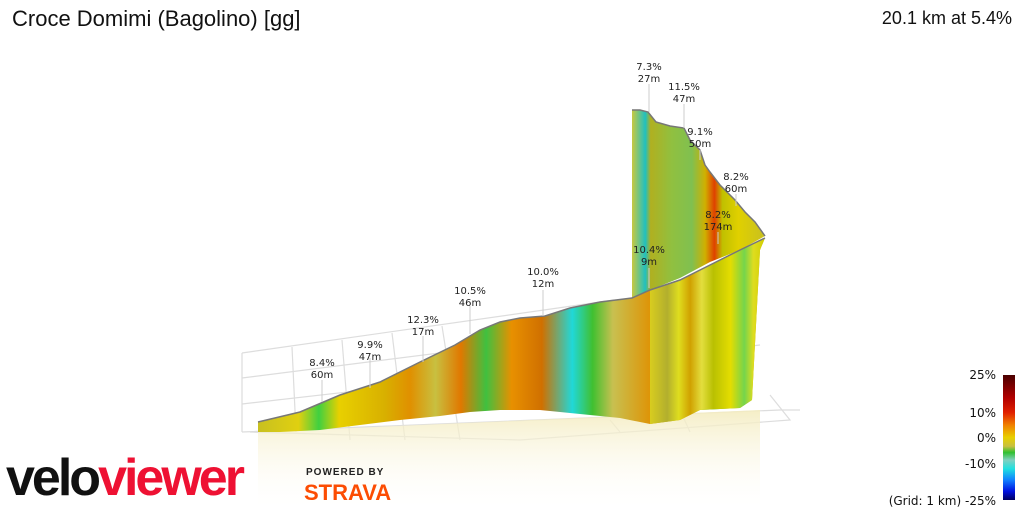 This screenshot has width=1024, height=512. What do you see at coordinates (648, 67) in the screenshot?
I see `annotation-grade: 7.3%` at bounding box center [648, 67].